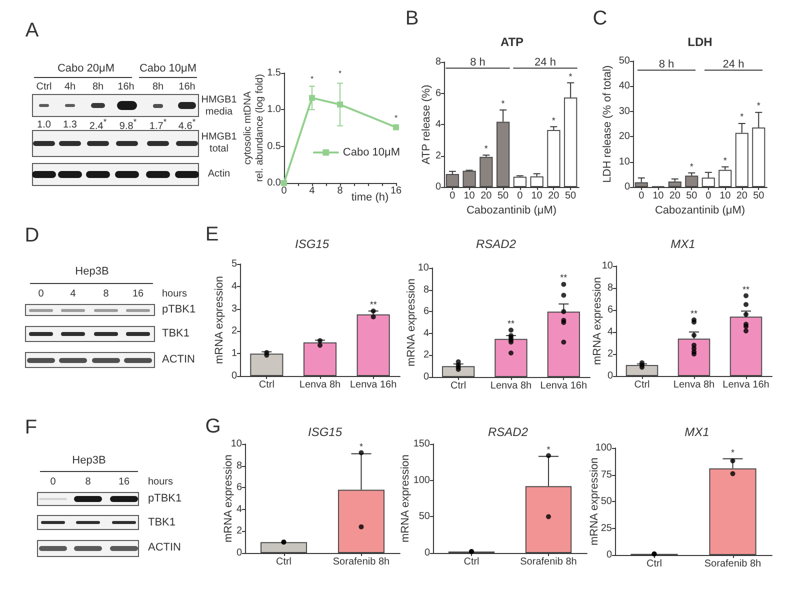 This screenshot has width=794, height=598. Describe the element at coordinates (370, 198) in the screenshot. I see `x-axis-title: time (h)` at that location.